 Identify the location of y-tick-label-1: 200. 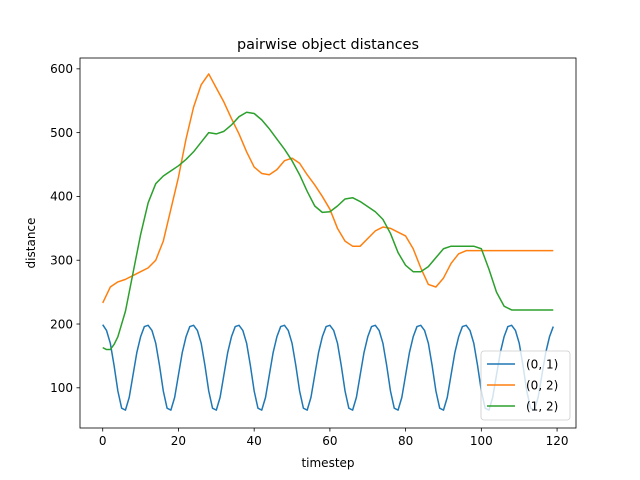
(61, 324).